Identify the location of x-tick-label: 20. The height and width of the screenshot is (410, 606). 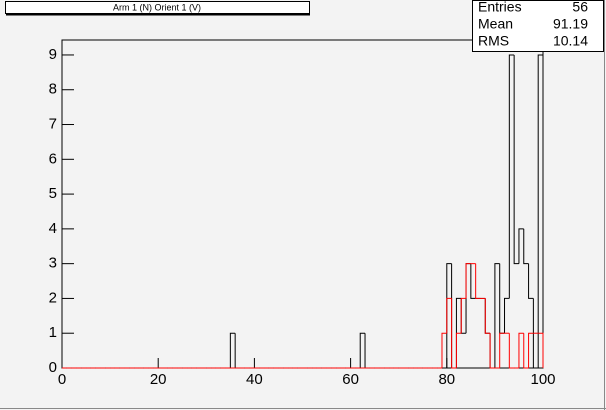
(158, 379).